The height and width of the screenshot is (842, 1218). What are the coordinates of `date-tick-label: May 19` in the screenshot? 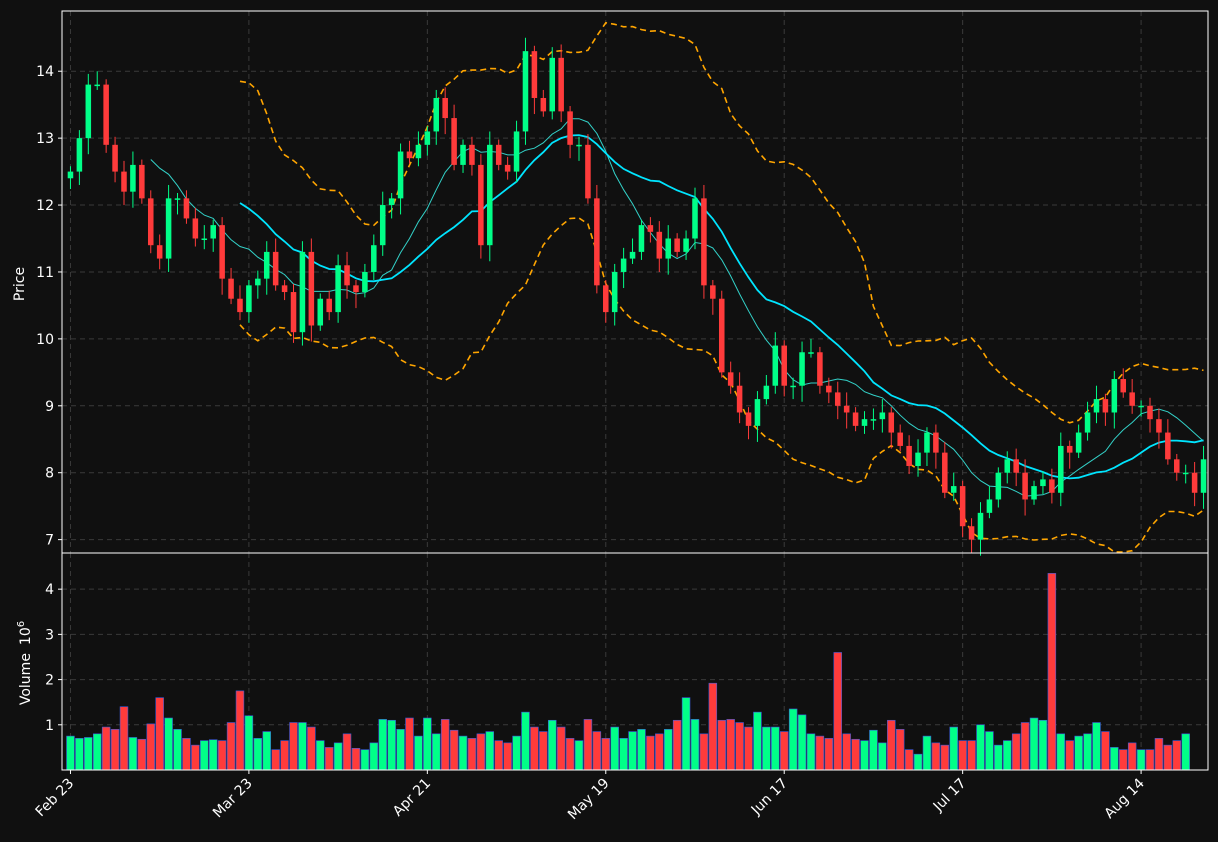 It's located at (589, 800).